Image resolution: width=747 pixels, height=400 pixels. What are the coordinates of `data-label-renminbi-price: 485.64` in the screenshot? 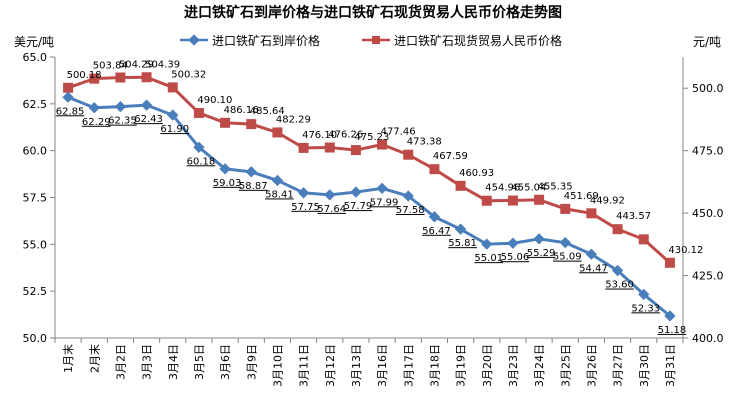 It's located at (267, 111).